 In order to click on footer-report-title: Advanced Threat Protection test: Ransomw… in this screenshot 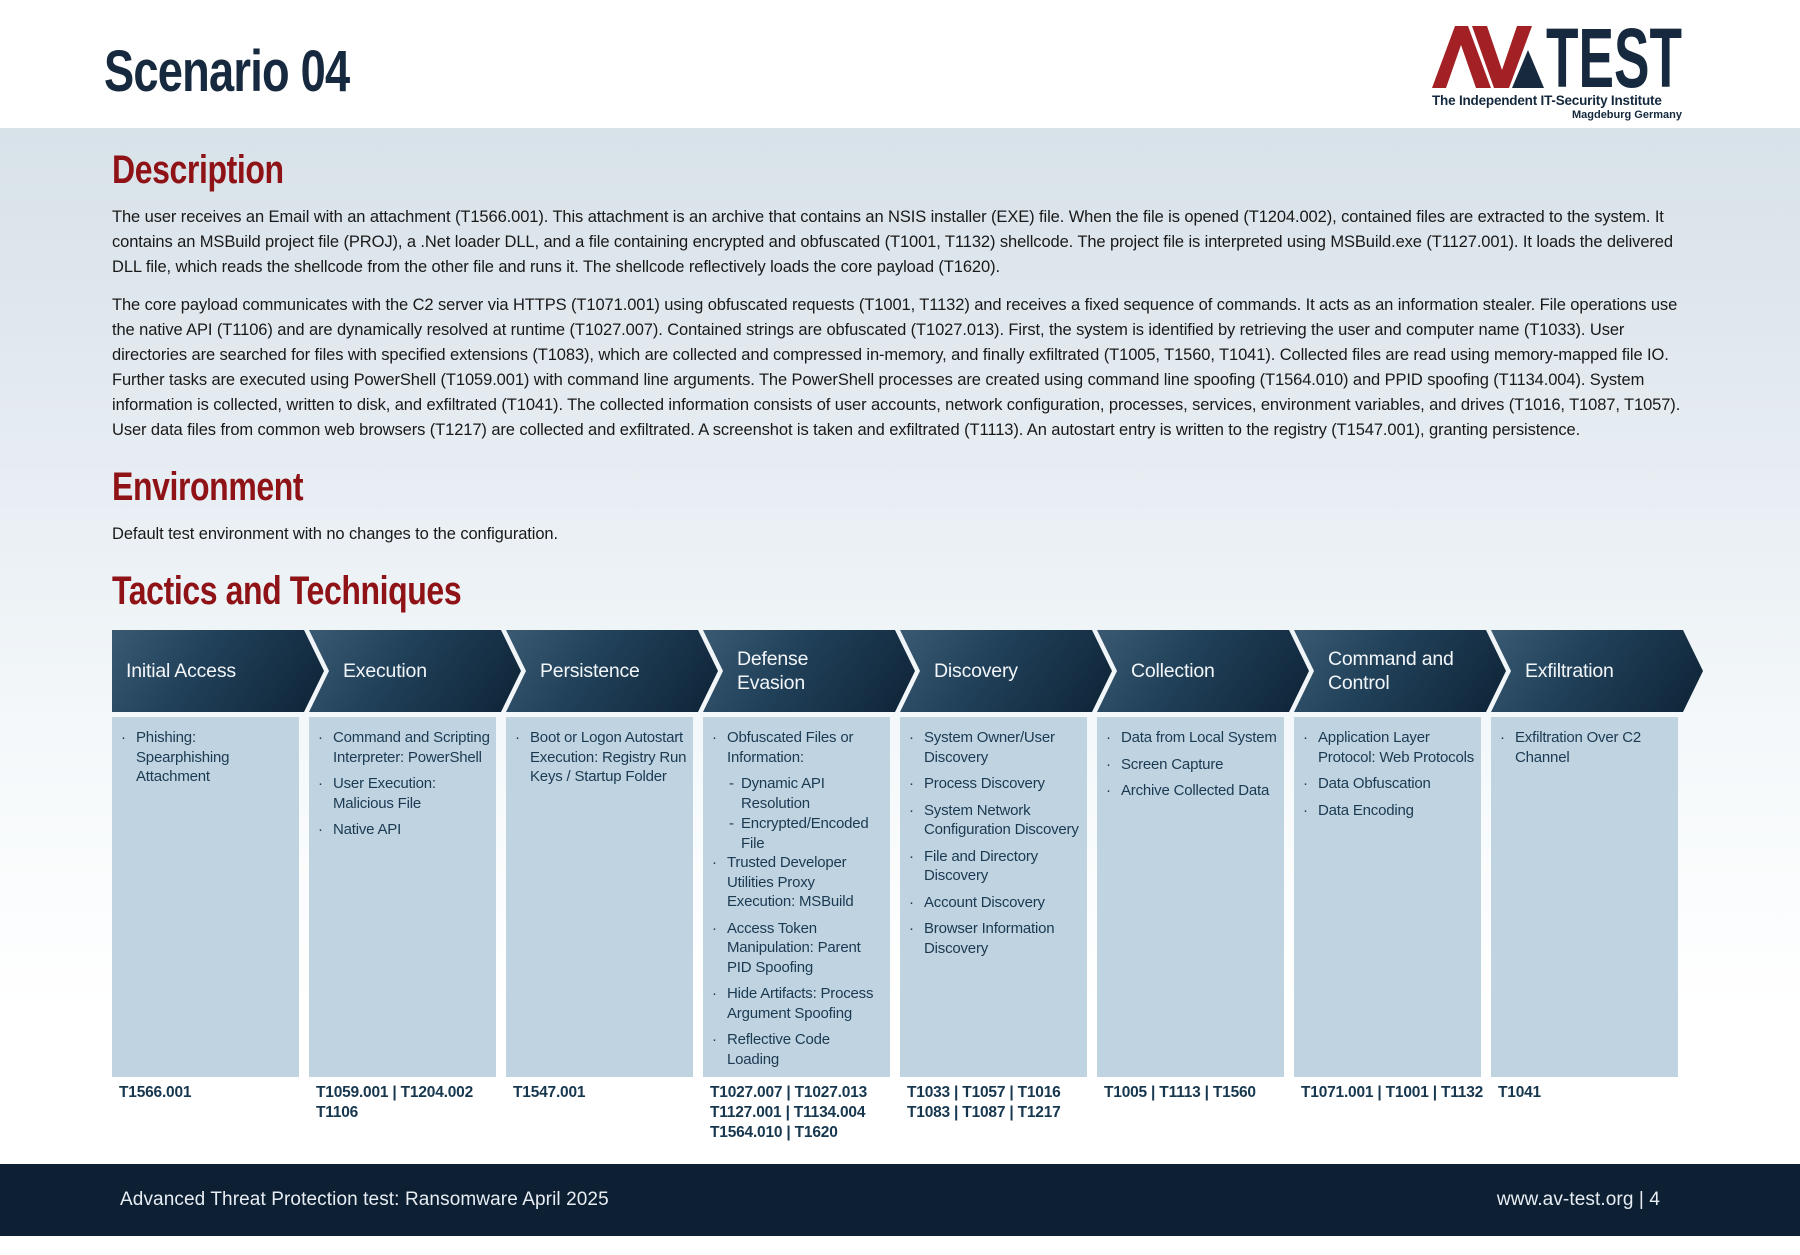, I will do `click(364, 1199)`.